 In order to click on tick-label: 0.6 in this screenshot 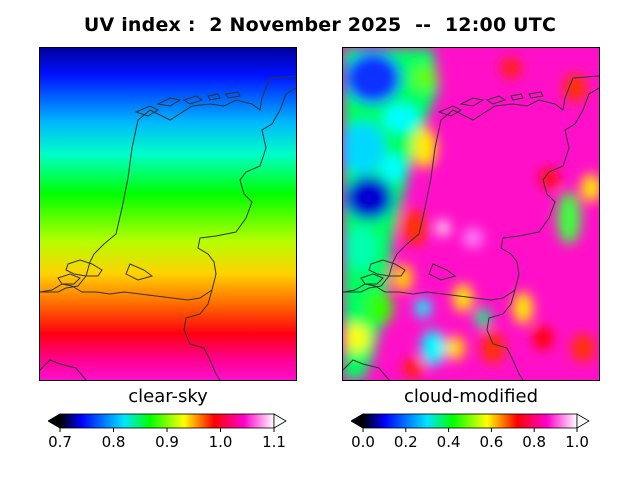, I will do `click(491, 442)`.